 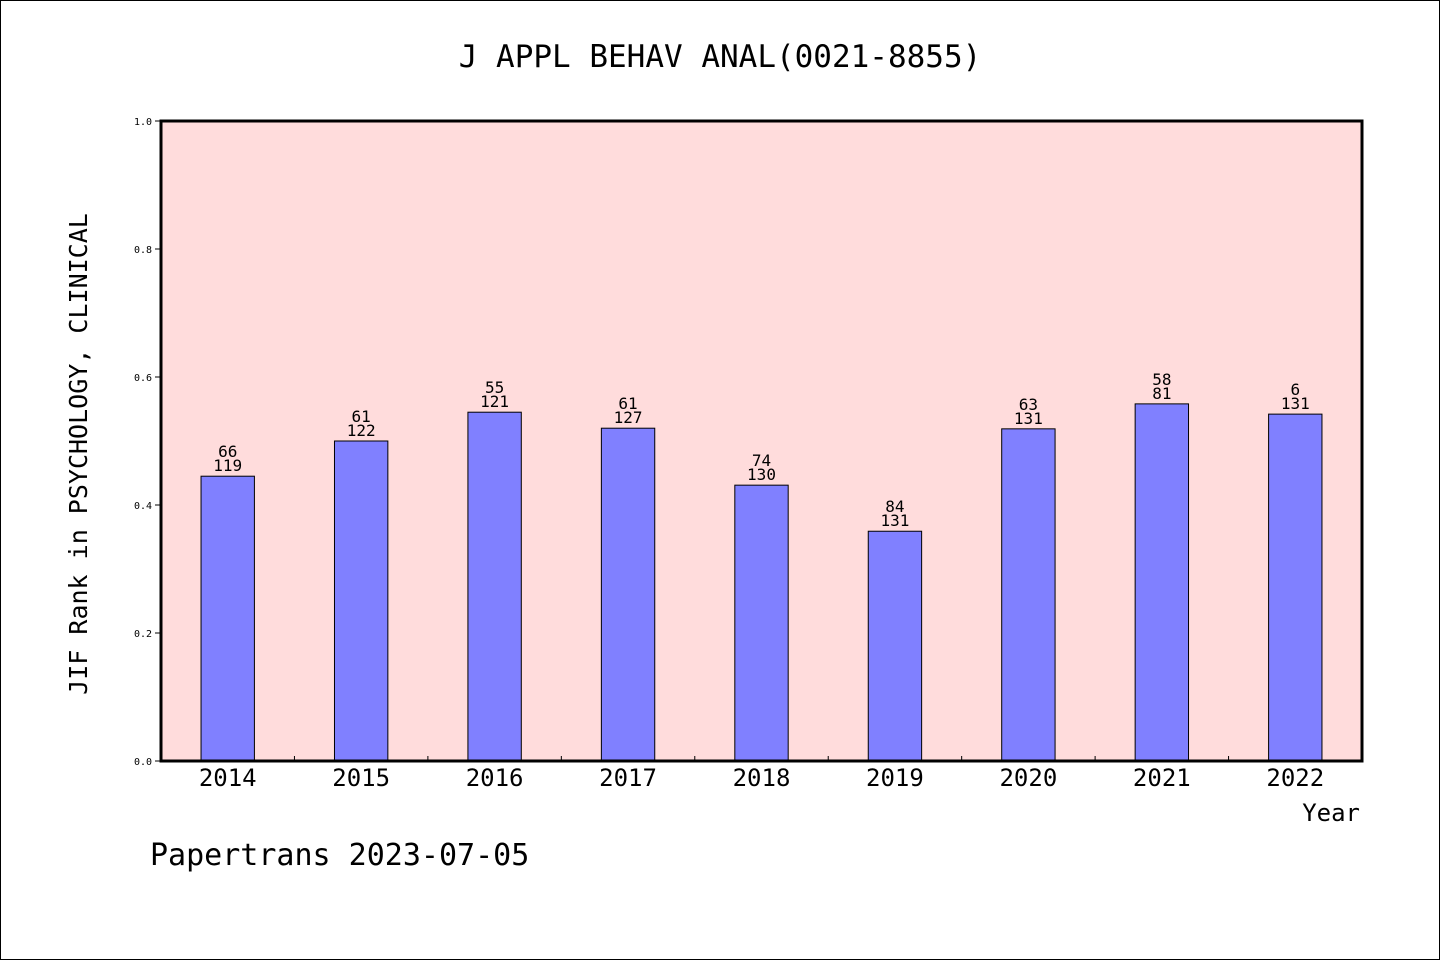 I want to click on bar-2014, so click(x=227, y=618).